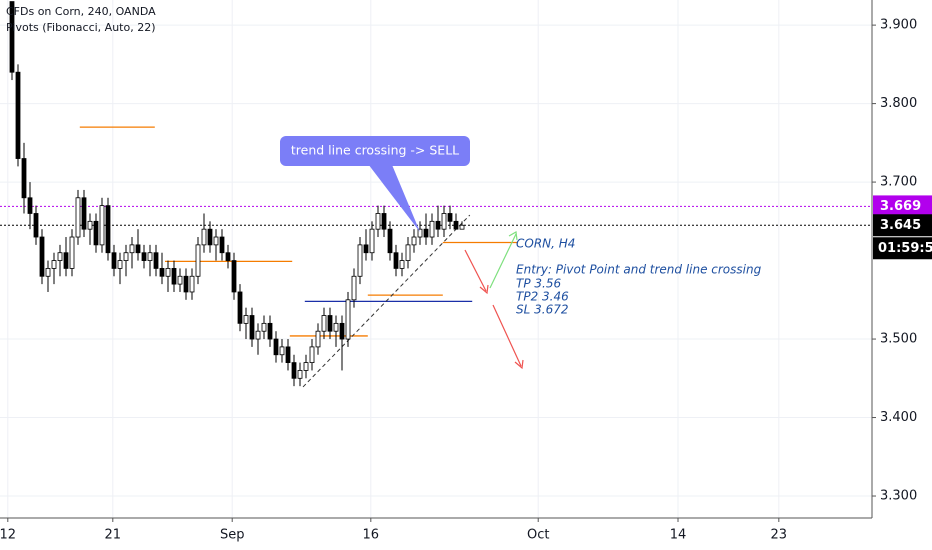 The width and height of the screenshot is (932, 550). What do you see at coordinates (678, 535) in the screenshot?
I see `x-tick-label: 14` at bounding box center [678, 535].